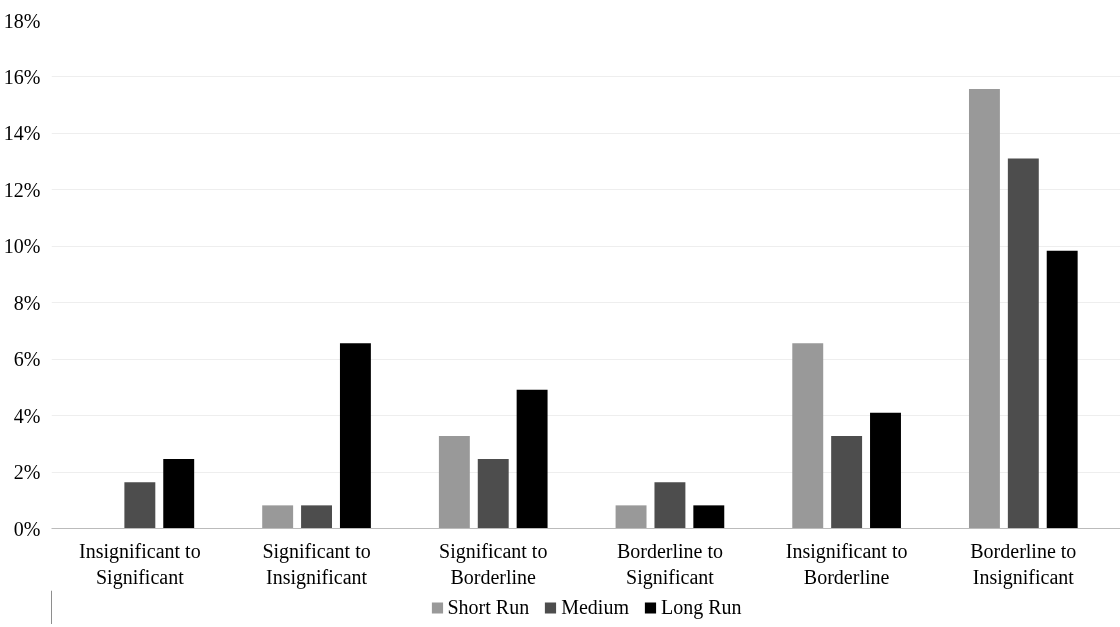 The image size is (1120, 627). Describe the element at coordinates (22, 189) in the screenshot. I see `y-tick-label: 12%` at that location.